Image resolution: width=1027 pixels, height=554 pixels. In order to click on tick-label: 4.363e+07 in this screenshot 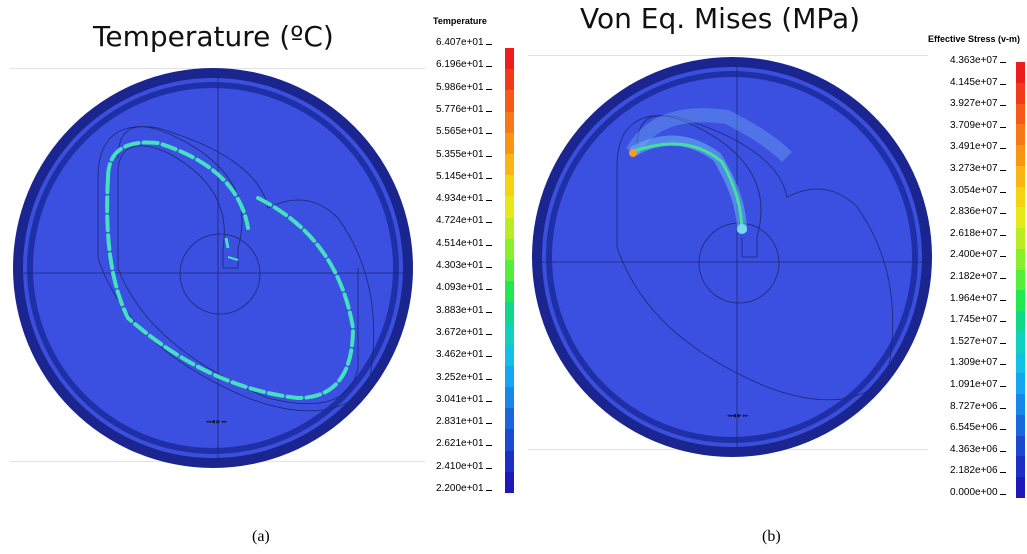, I will do `click(978, 60)`.